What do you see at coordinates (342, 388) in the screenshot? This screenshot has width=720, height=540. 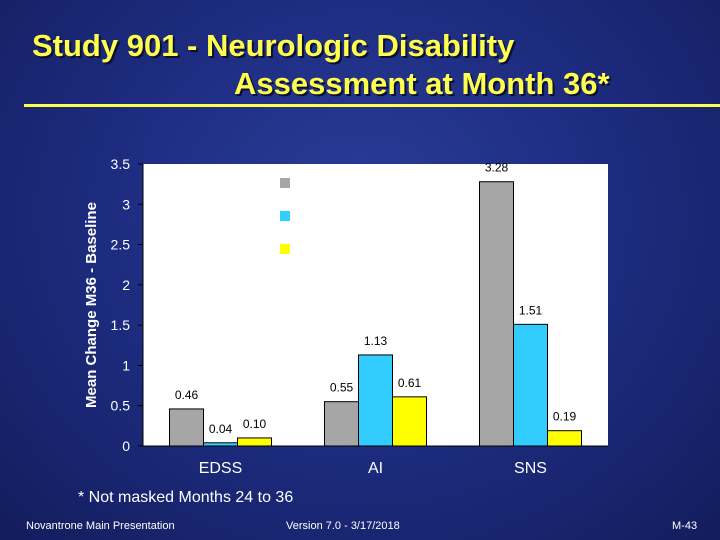 I see `data-label: 0.55` at bounding box center [342, 388].